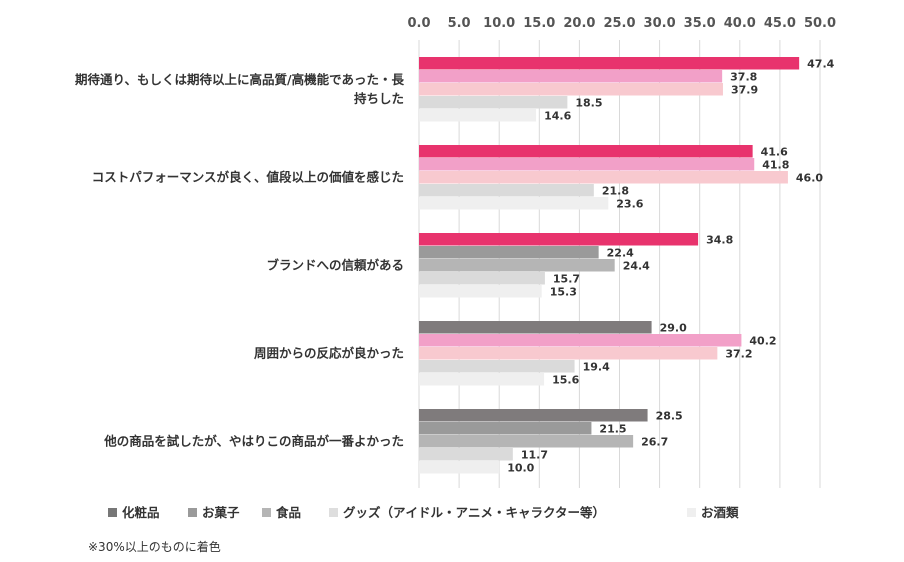  What do you see at coordinates (563, 292) in the screenshot?
I see `data-label: 15.3` at bounding box center [563, 292].